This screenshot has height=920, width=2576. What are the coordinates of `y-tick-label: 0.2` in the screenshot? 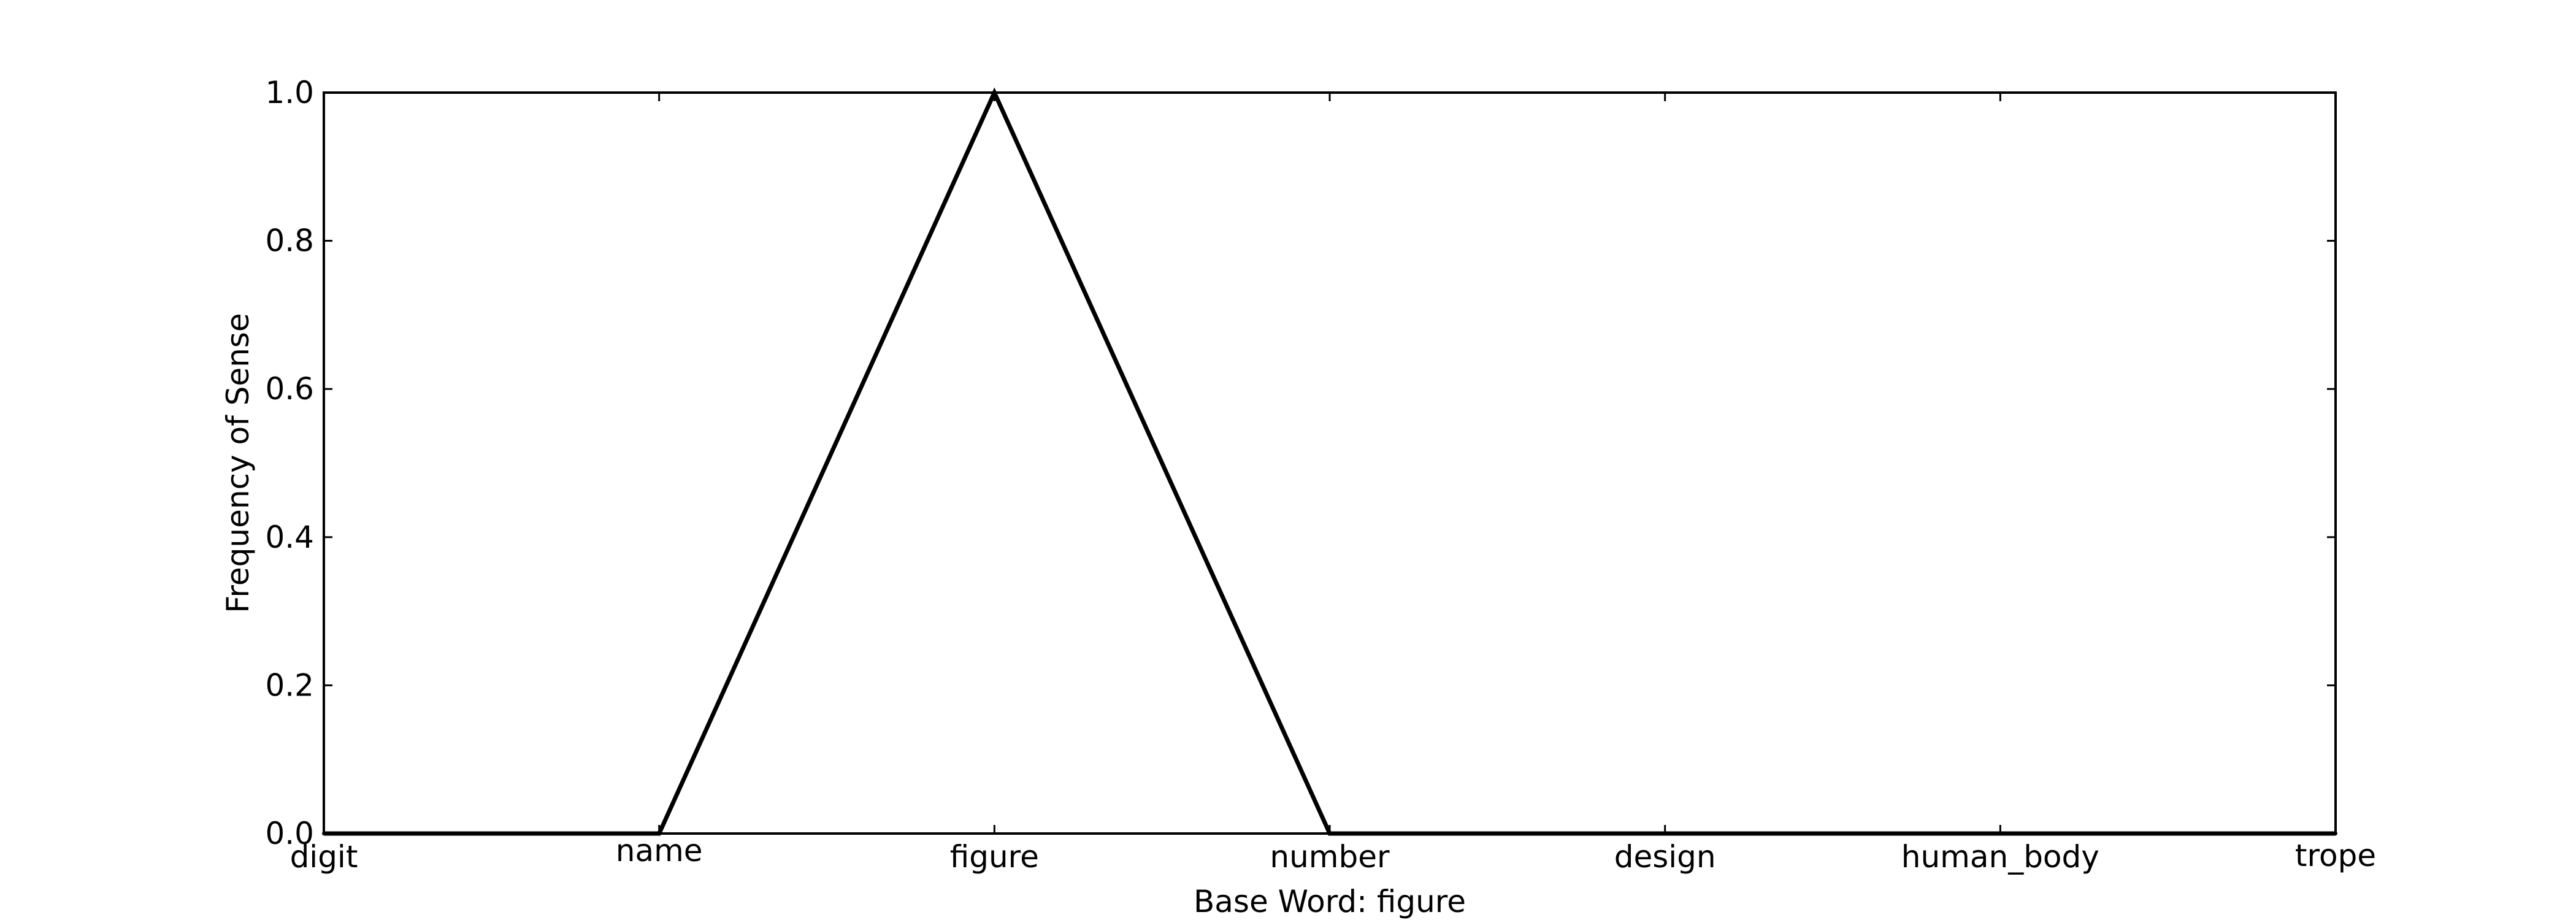 It's located at (289, 685).